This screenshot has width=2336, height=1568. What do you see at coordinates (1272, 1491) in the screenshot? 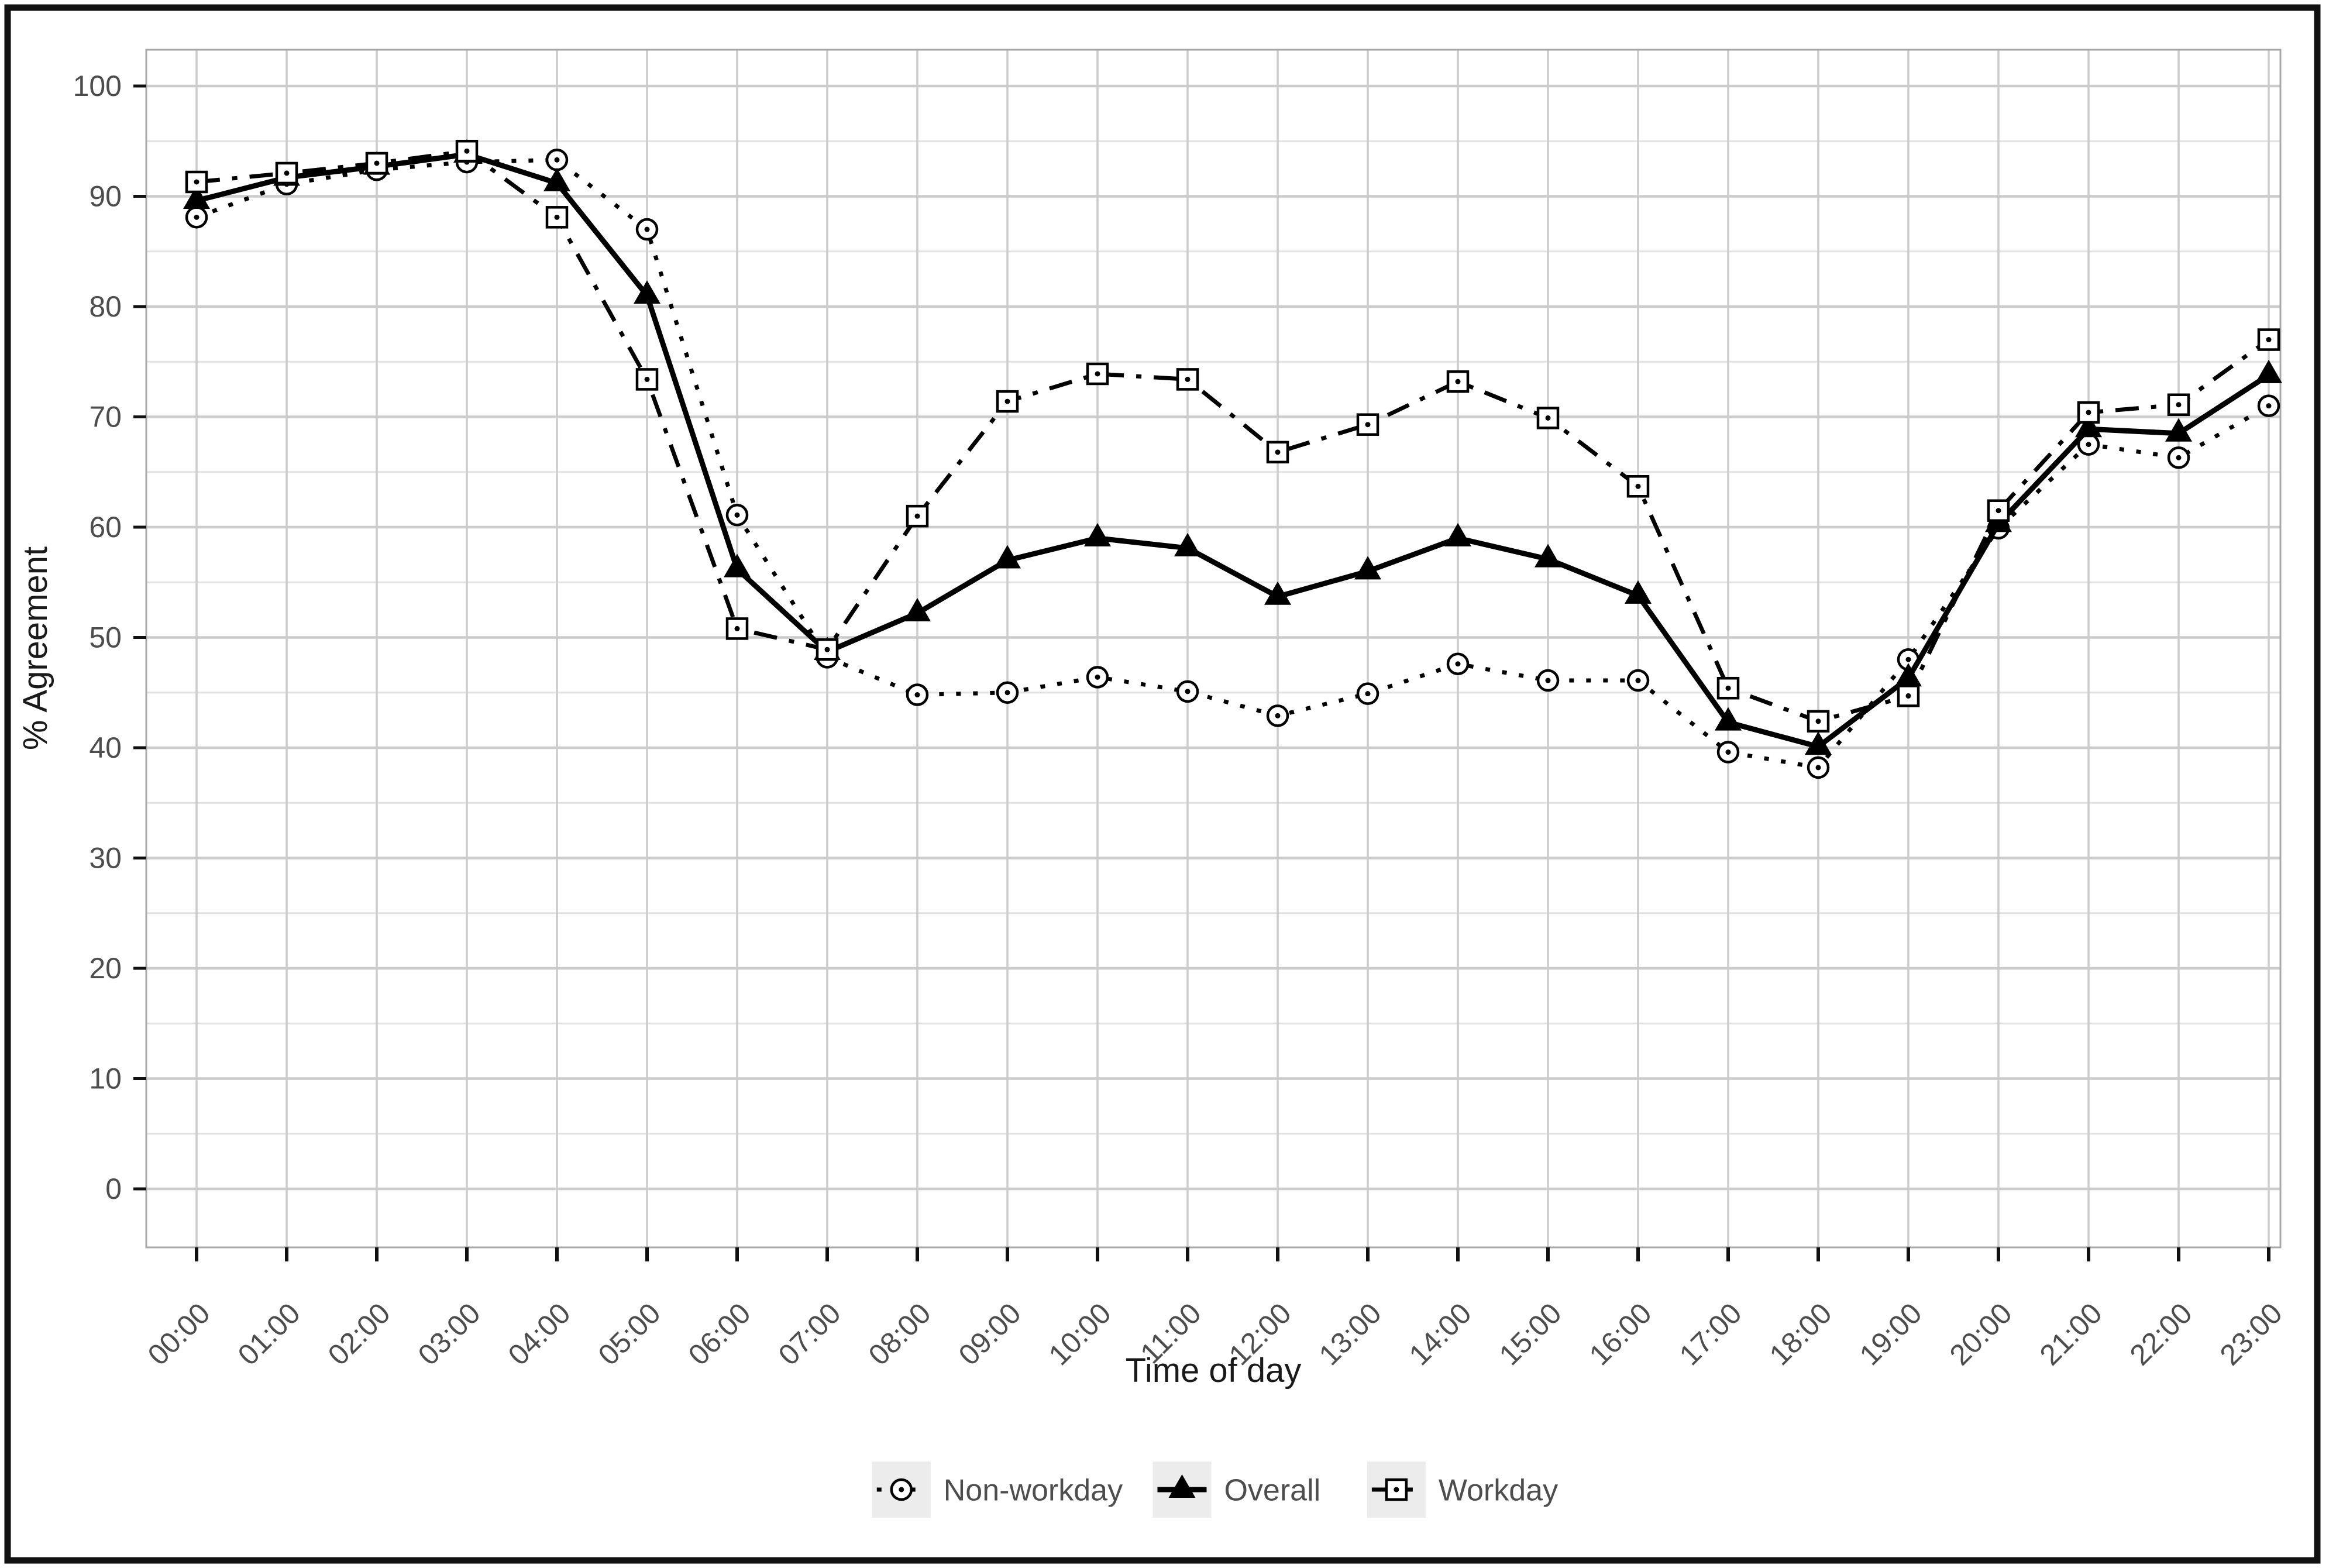
I see `legend-label: Overall` at bounding box center [1272, 1491].